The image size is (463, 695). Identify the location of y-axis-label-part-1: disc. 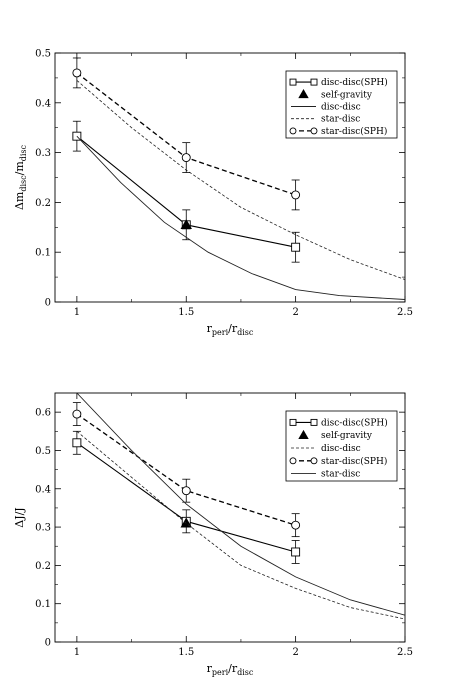
(23, 183).